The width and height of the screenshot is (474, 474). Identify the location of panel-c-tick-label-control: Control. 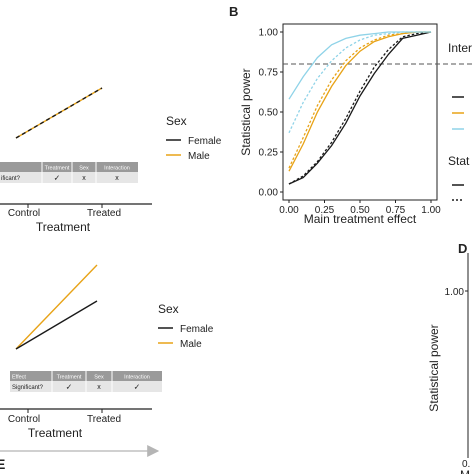
(24, 419).